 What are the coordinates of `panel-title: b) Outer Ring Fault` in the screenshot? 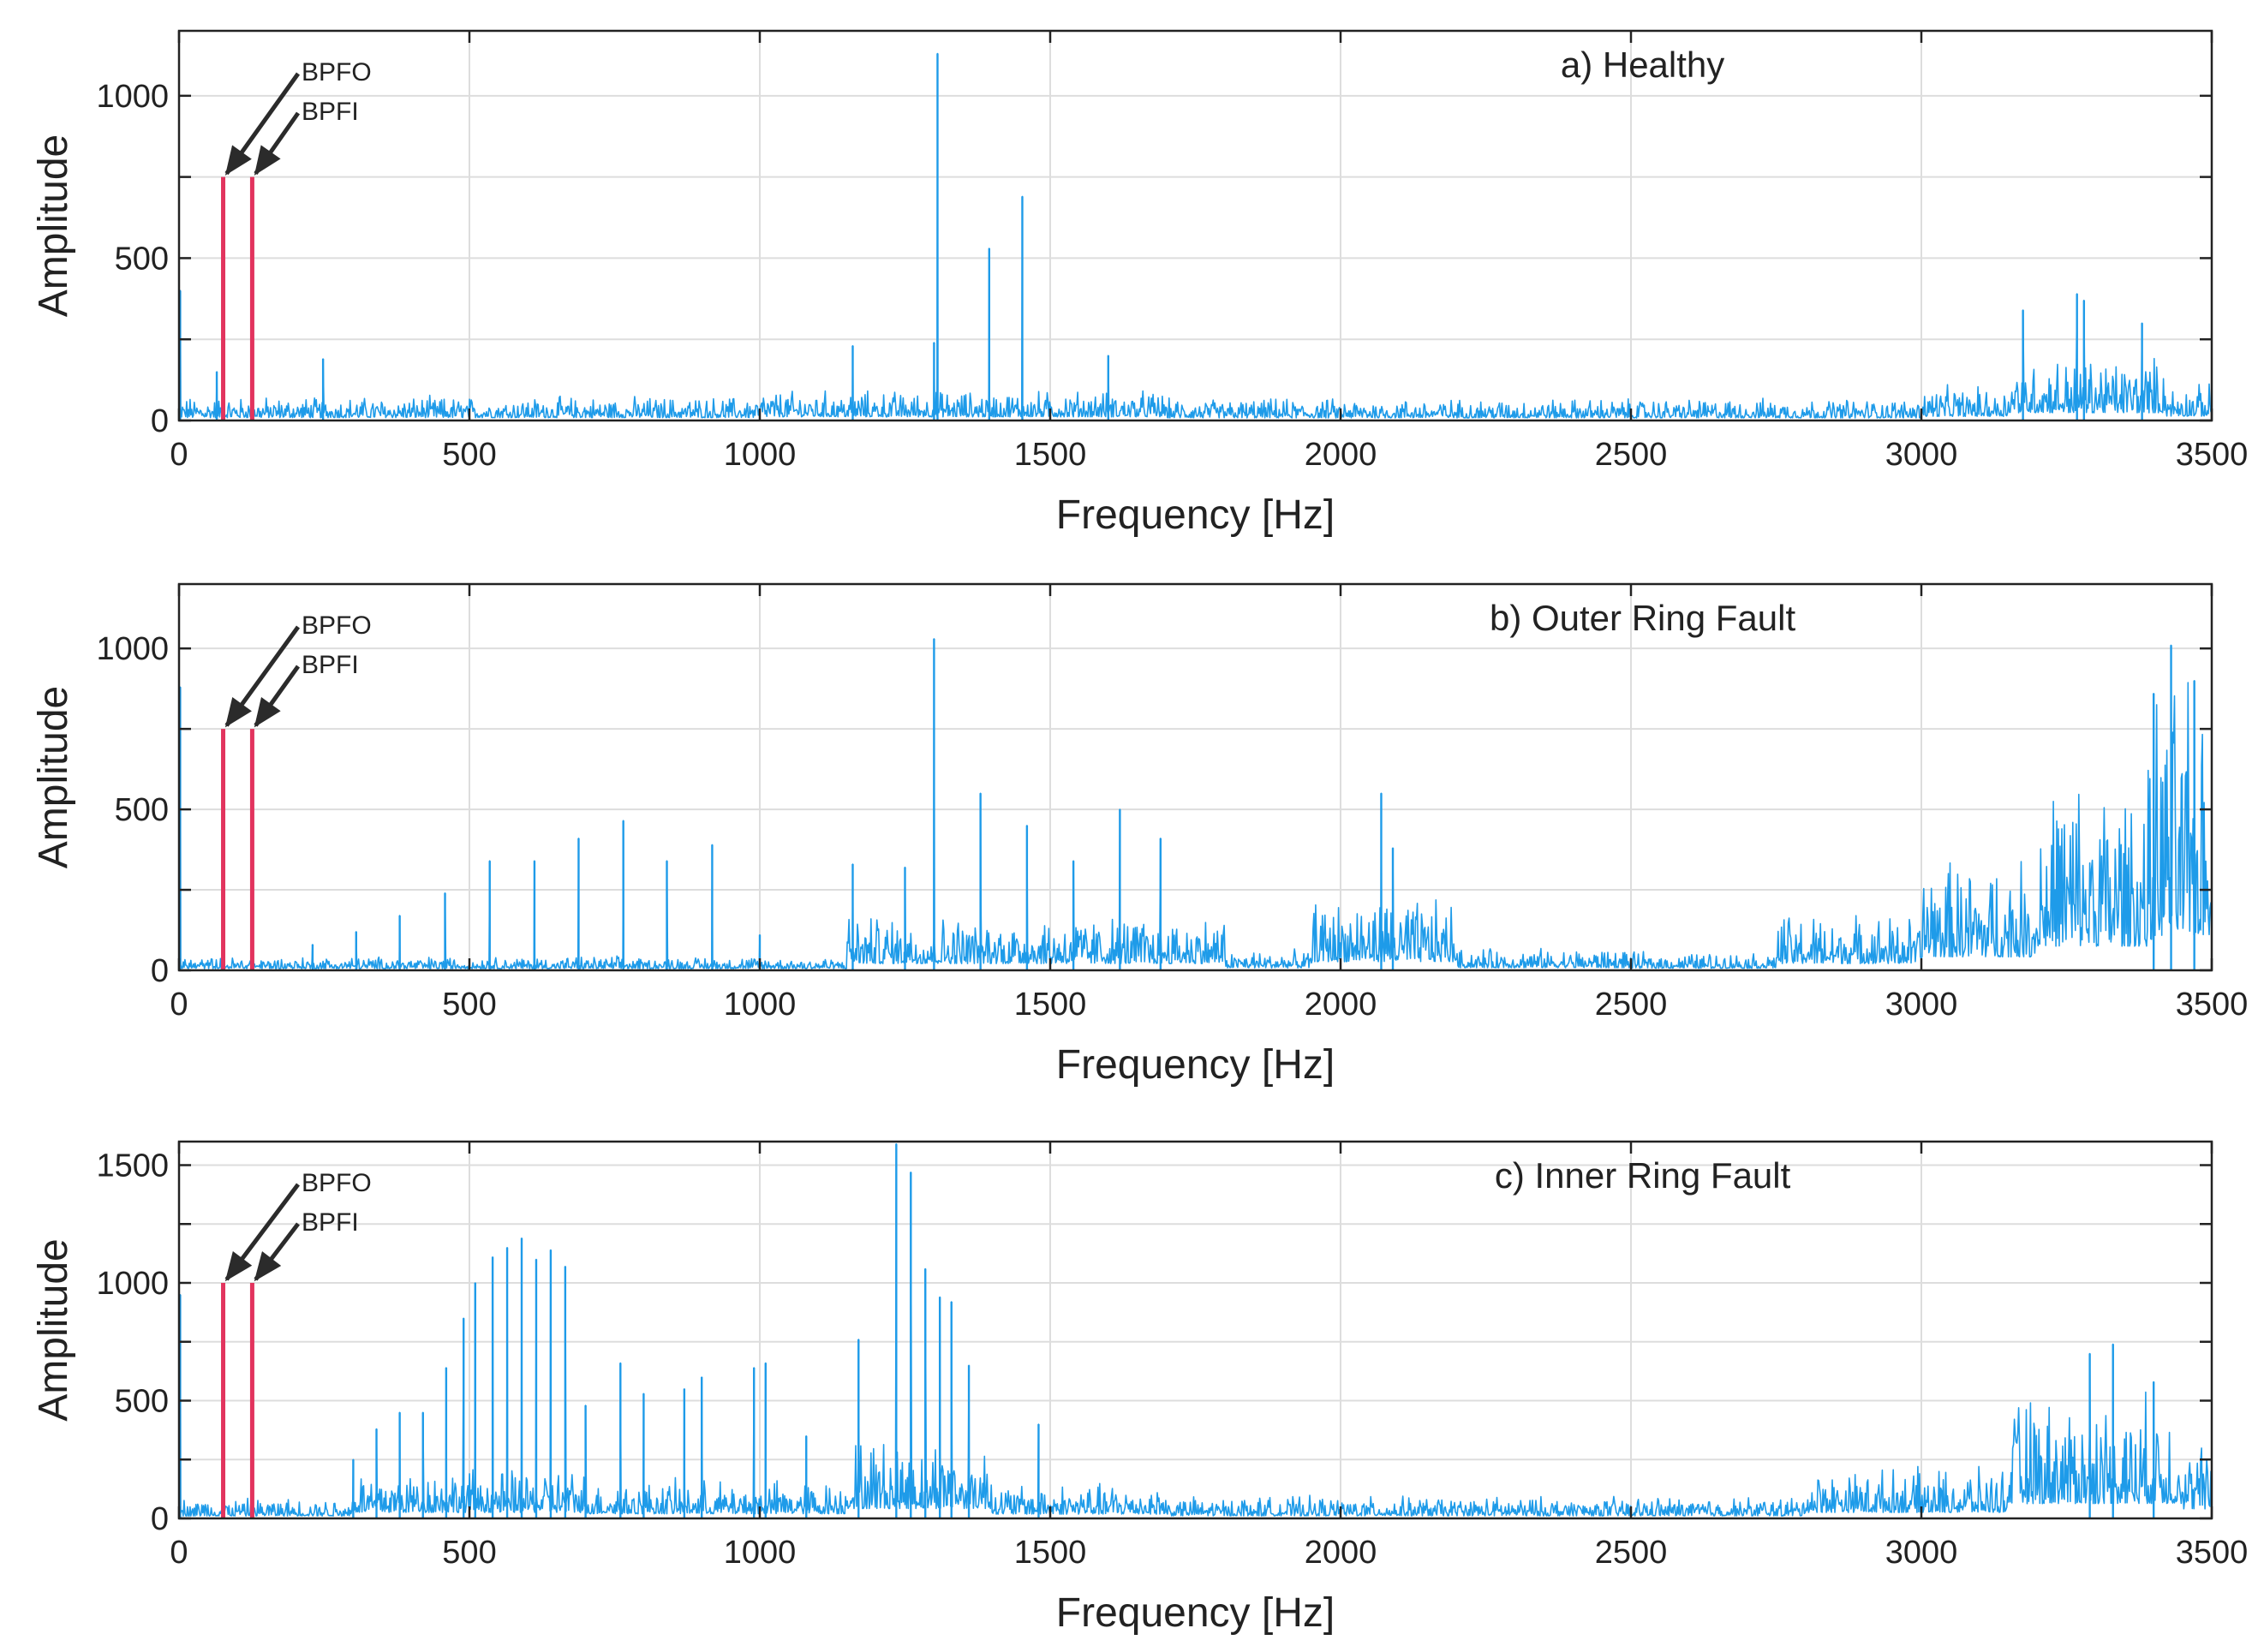 It's located at (1643, 618).